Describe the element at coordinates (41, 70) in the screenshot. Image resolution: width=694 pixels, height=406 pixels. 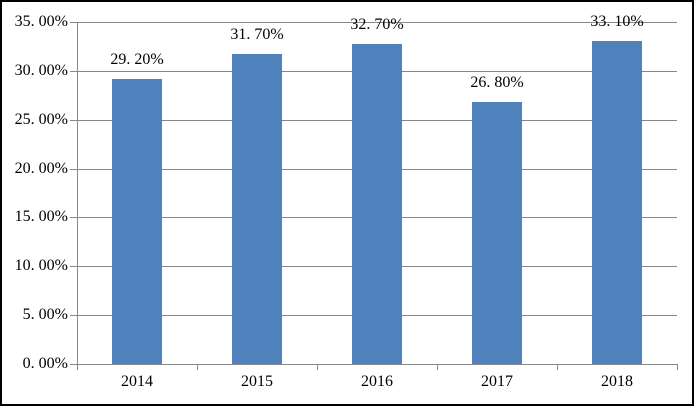
I see `y-axis-label: 30. 00%` at that location.